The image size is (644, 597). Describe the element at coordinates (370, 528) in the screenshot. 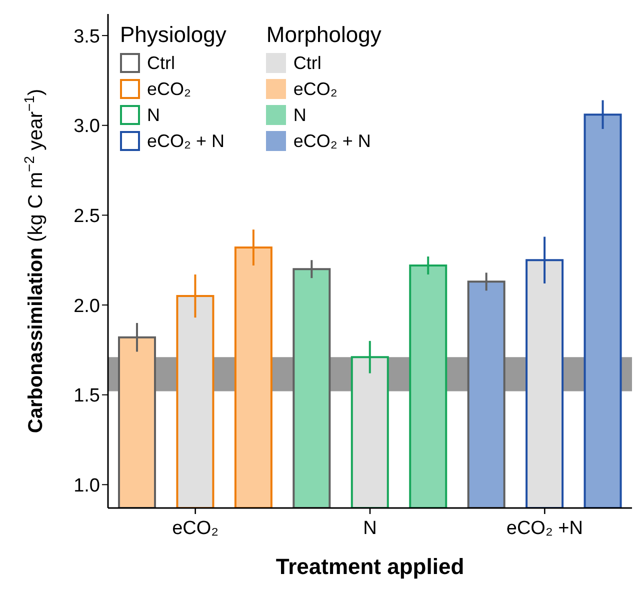

I see `x-tick-label: N` at that location.